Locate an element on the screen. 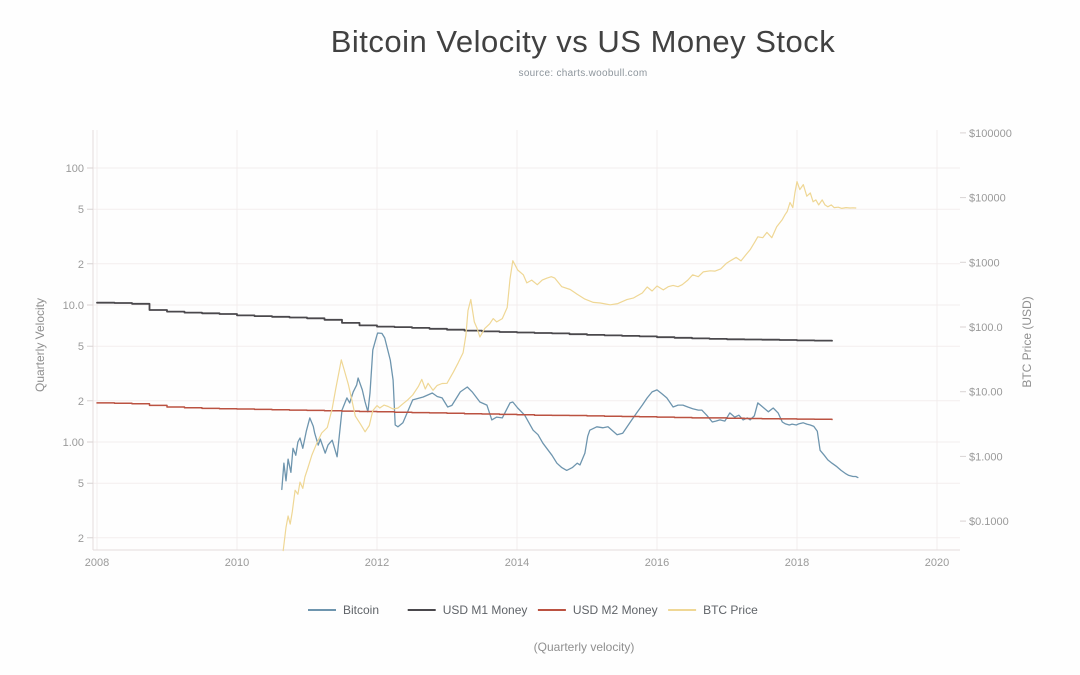  right-tick-label: $1000 is located at coordinates (984, 263).